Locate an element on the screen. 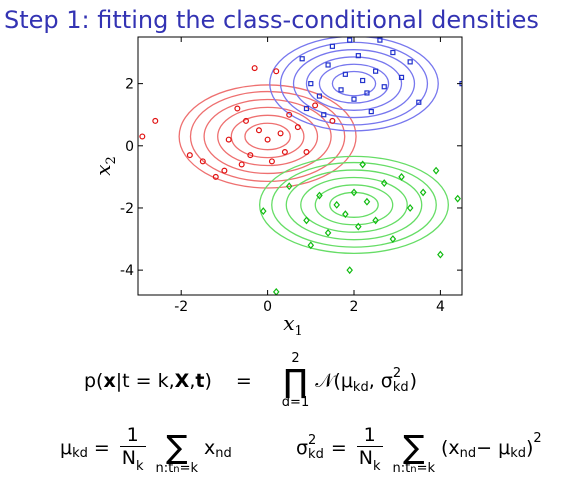  y-tick-label: 0 is located at coordinates (129, 147).